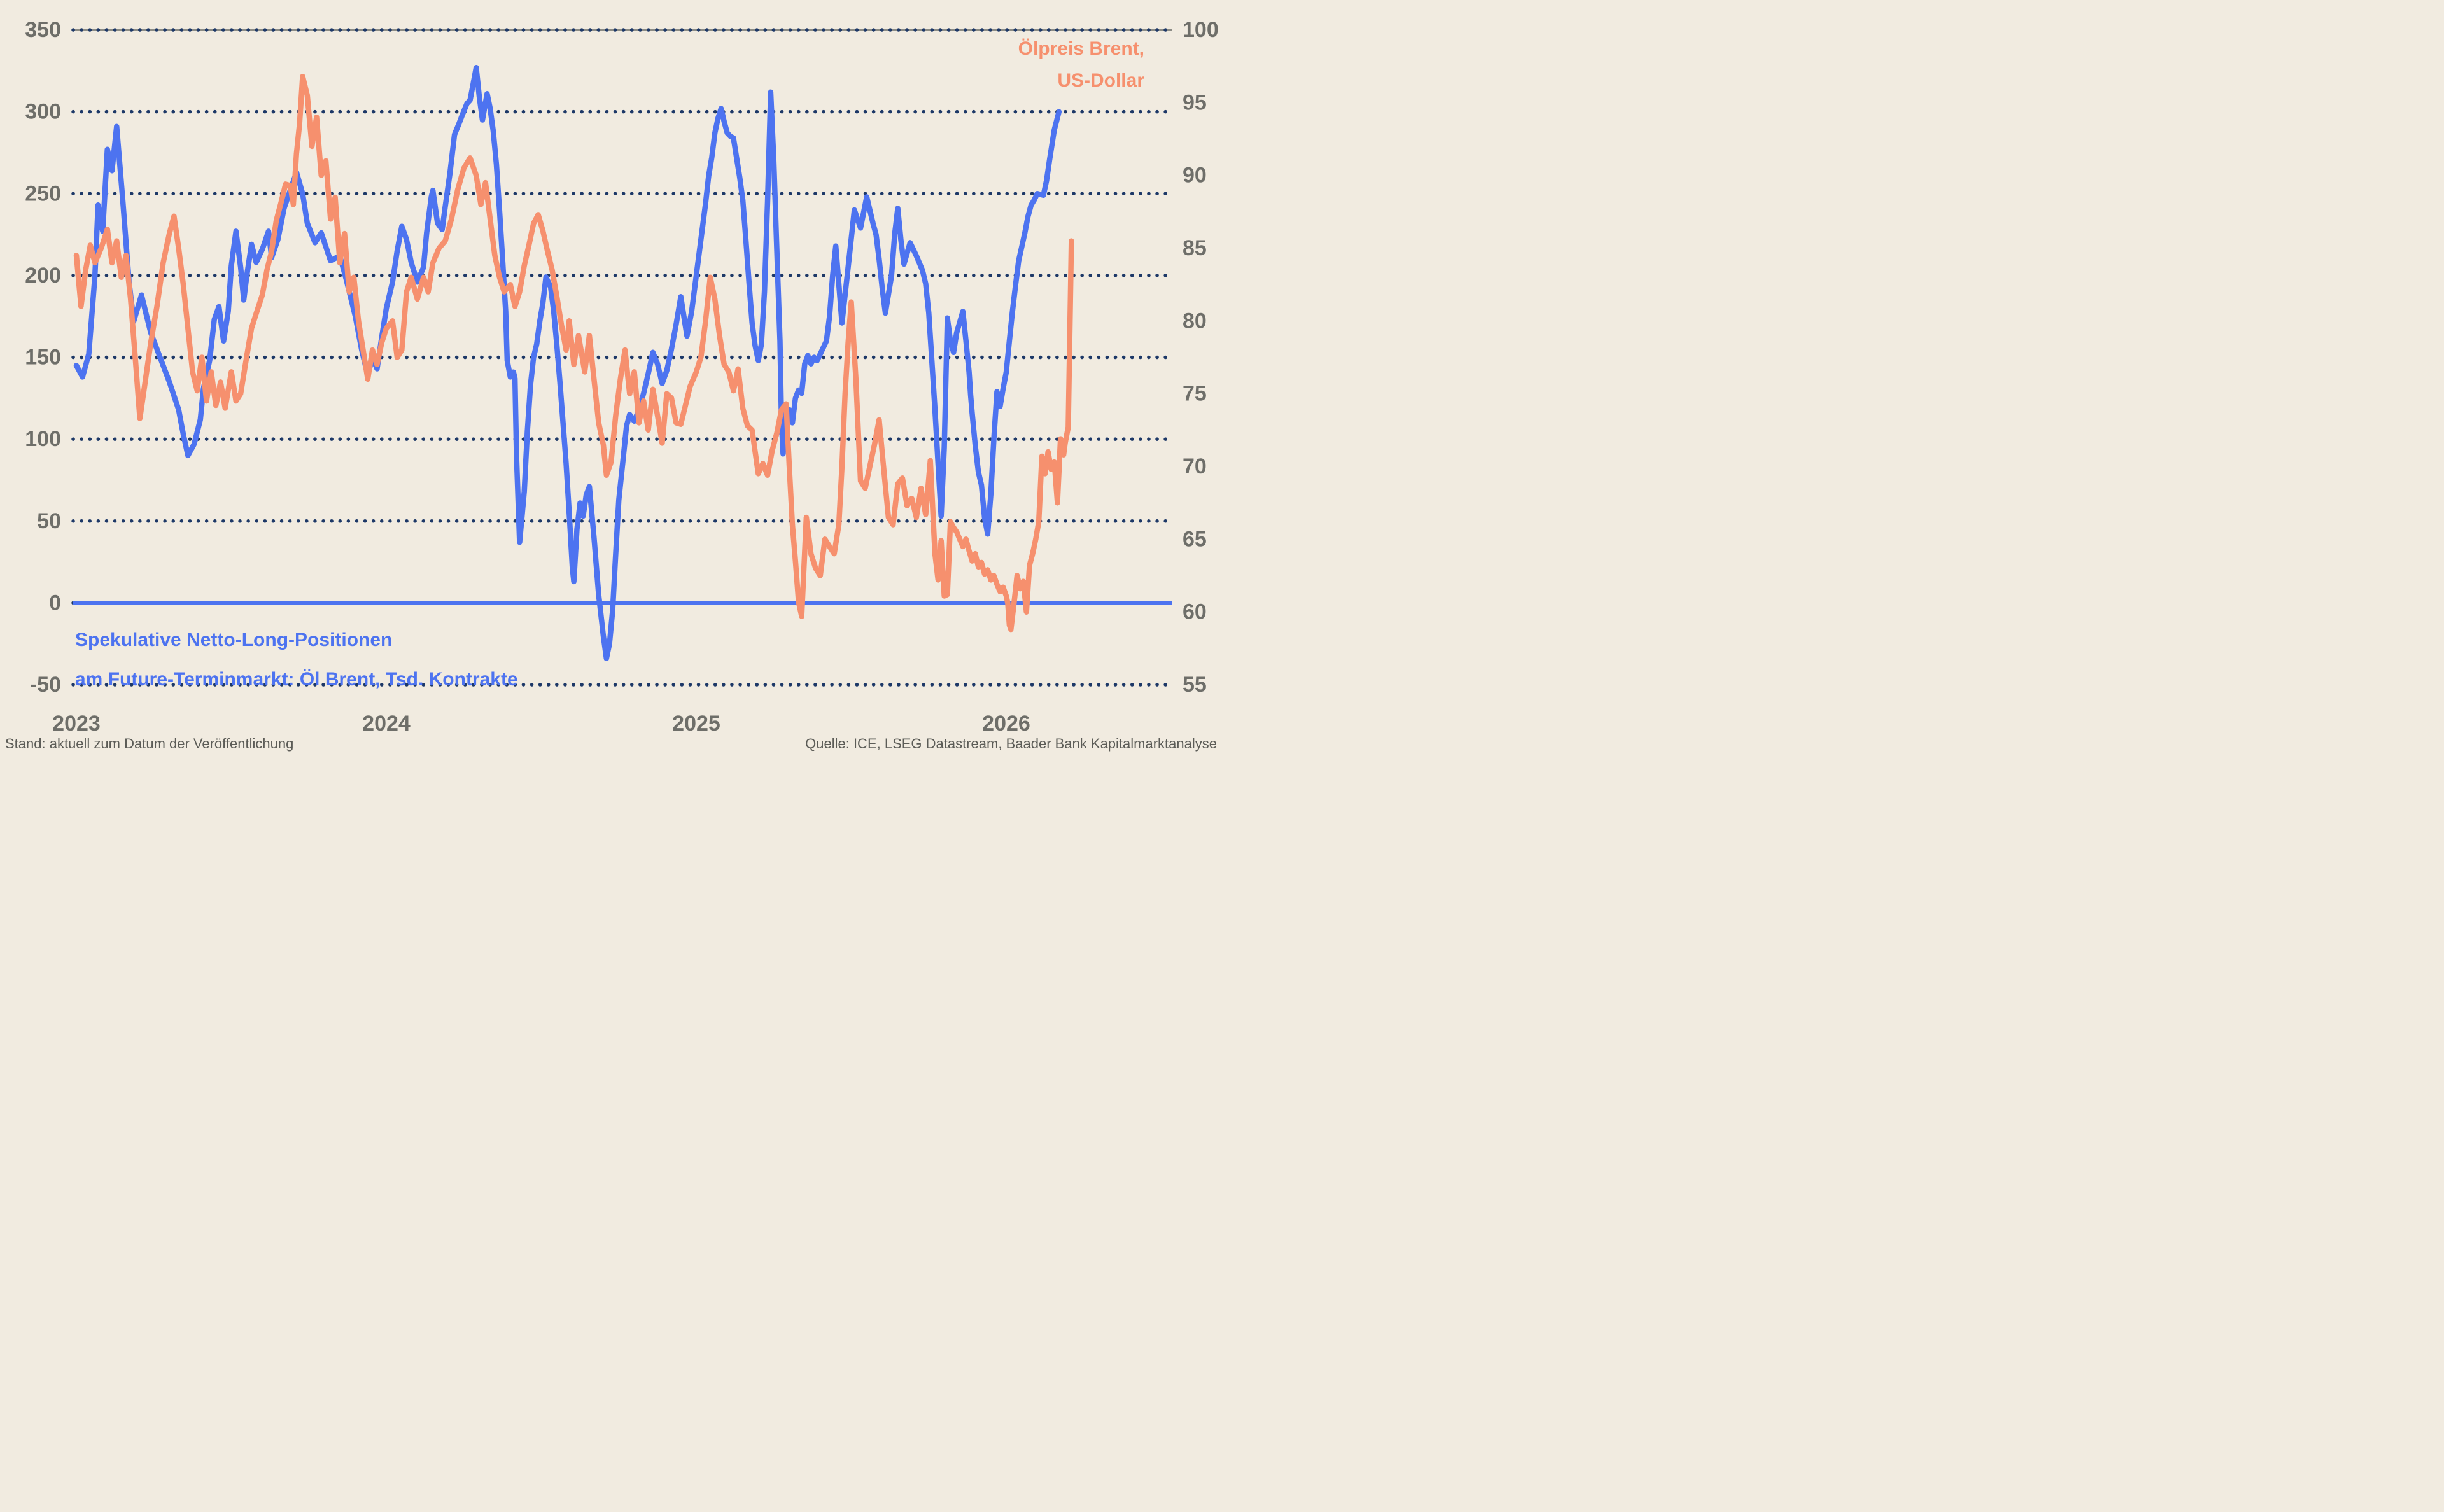 This screenshot has width=2444, height=1512. I want to click on right-axis-tick-80: 80, so click(1195, 321).